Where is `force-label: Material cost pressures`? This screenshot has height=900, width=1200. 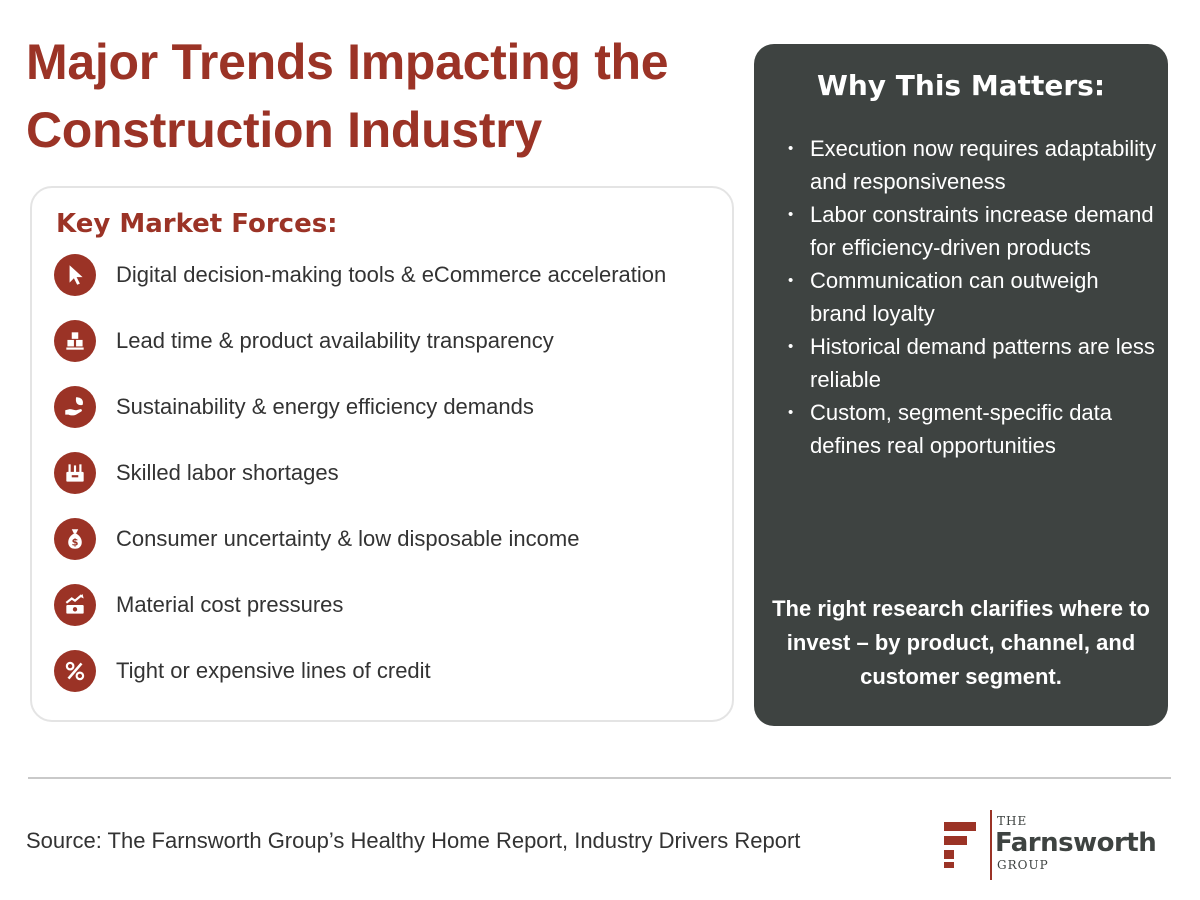 force-label: Material cost pressures is located at coordinates (230, 604).